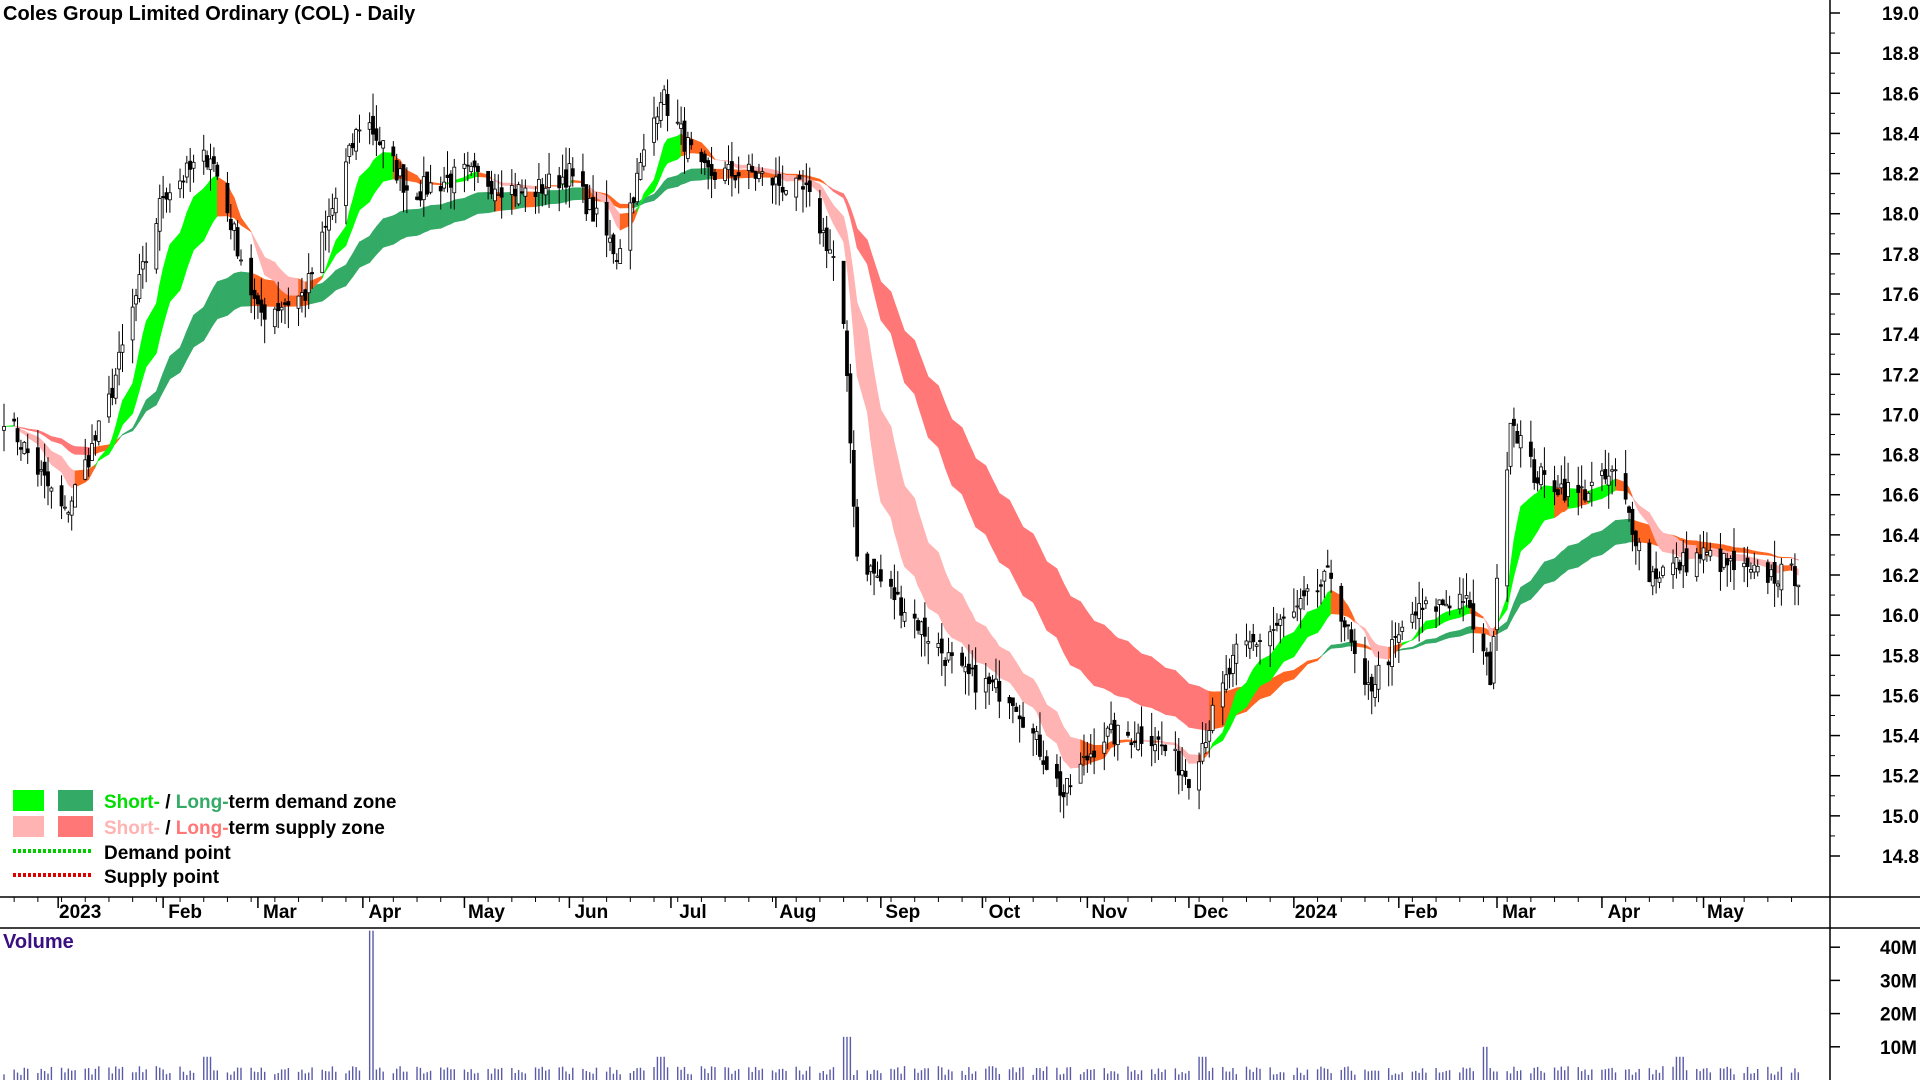  What do you see at coordinates (1898, 948) in the screenshot?
I see `volume-tick-label: 40M` at bounding box center [1898, 948].